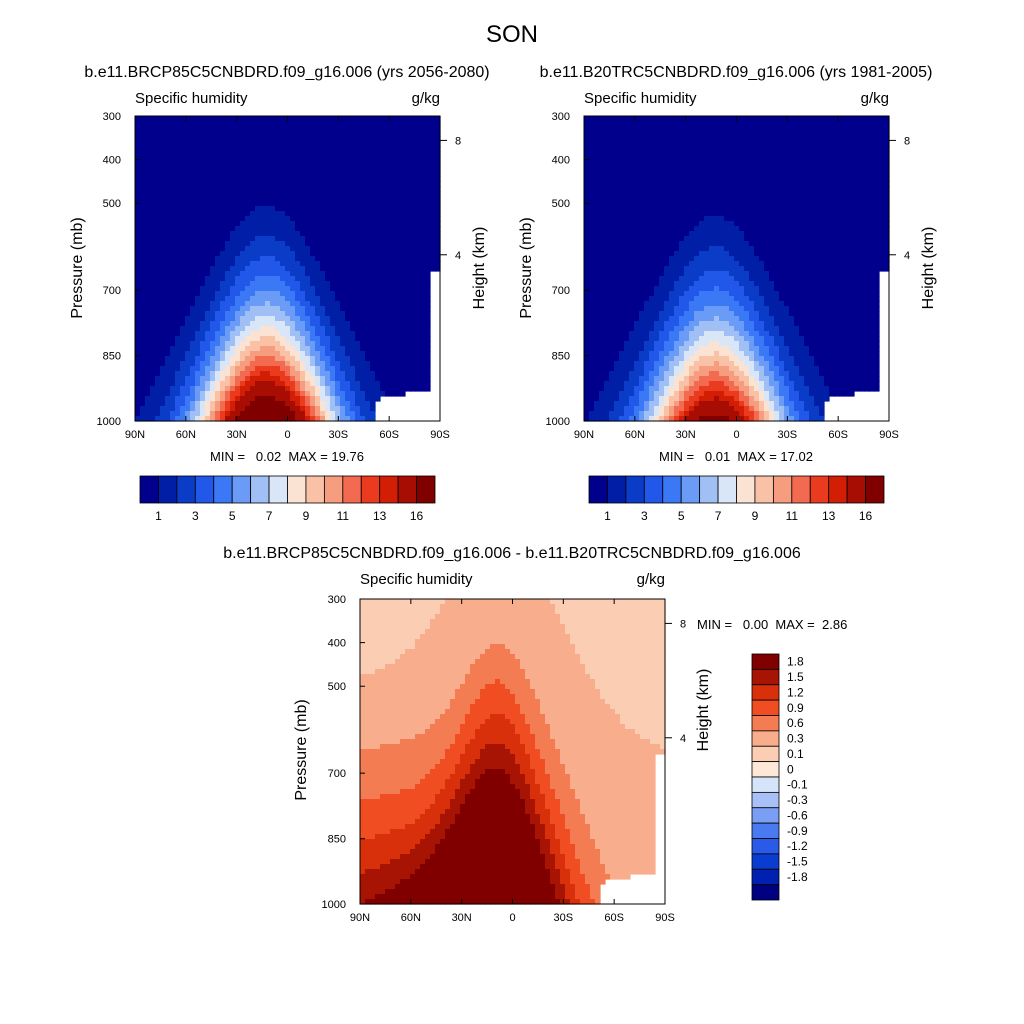  What do you see at coordinates (737, 269) in the screenshot?
I see `contour-field` at bounding box center [737, 269].